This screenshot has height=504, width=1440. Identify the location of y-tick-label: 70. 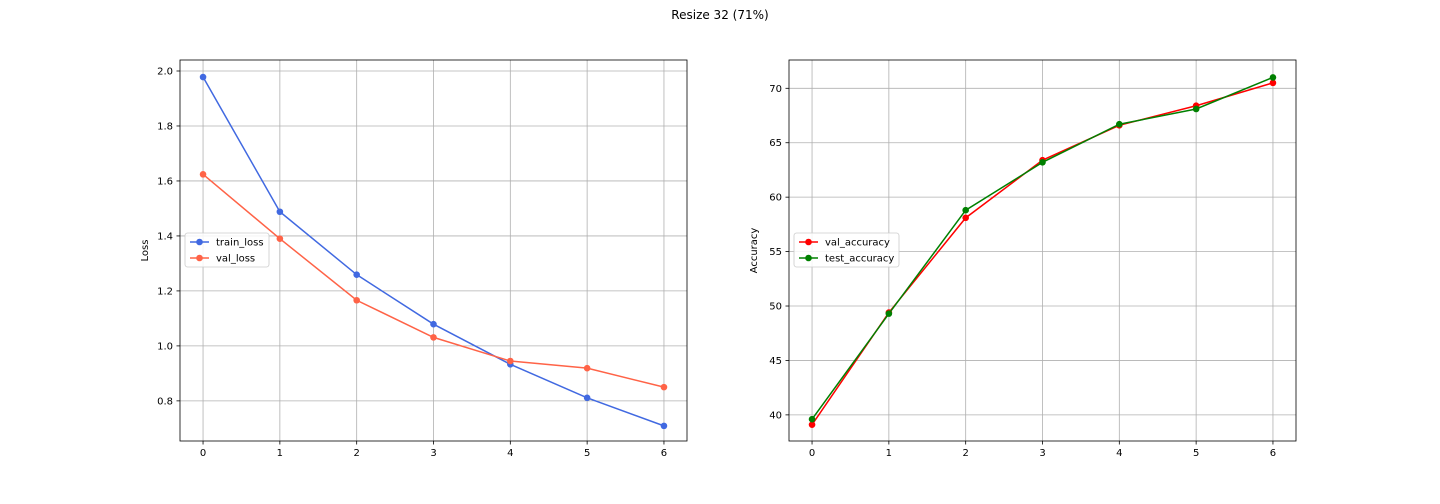
(775, 89).